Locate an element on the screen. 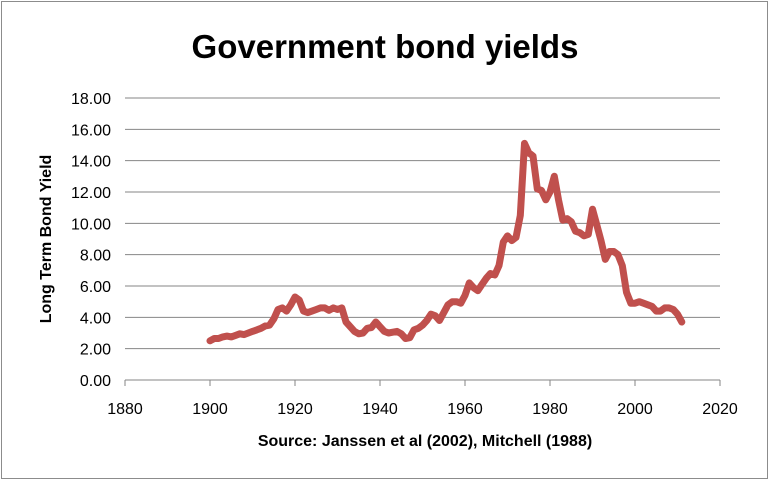  y-tick-label: 14.00 is located at coordinates (91, 162).